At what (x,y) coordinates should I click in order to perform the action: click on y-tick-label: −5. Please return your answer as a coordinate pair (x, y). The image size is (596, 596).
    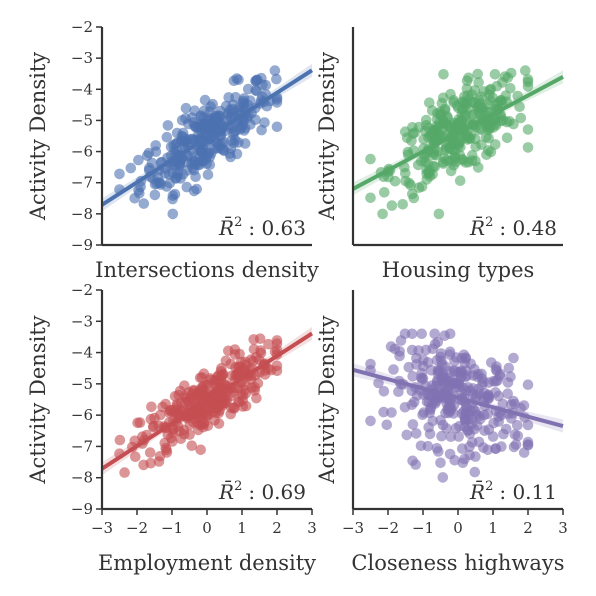
    Looking at the image, I should click on (82, 120).